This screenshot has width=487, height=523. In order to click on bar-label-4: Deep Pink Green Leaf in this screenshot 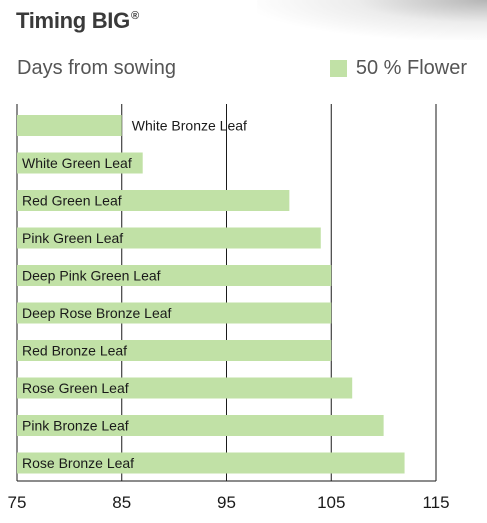, I will do `click(91, 276)`.